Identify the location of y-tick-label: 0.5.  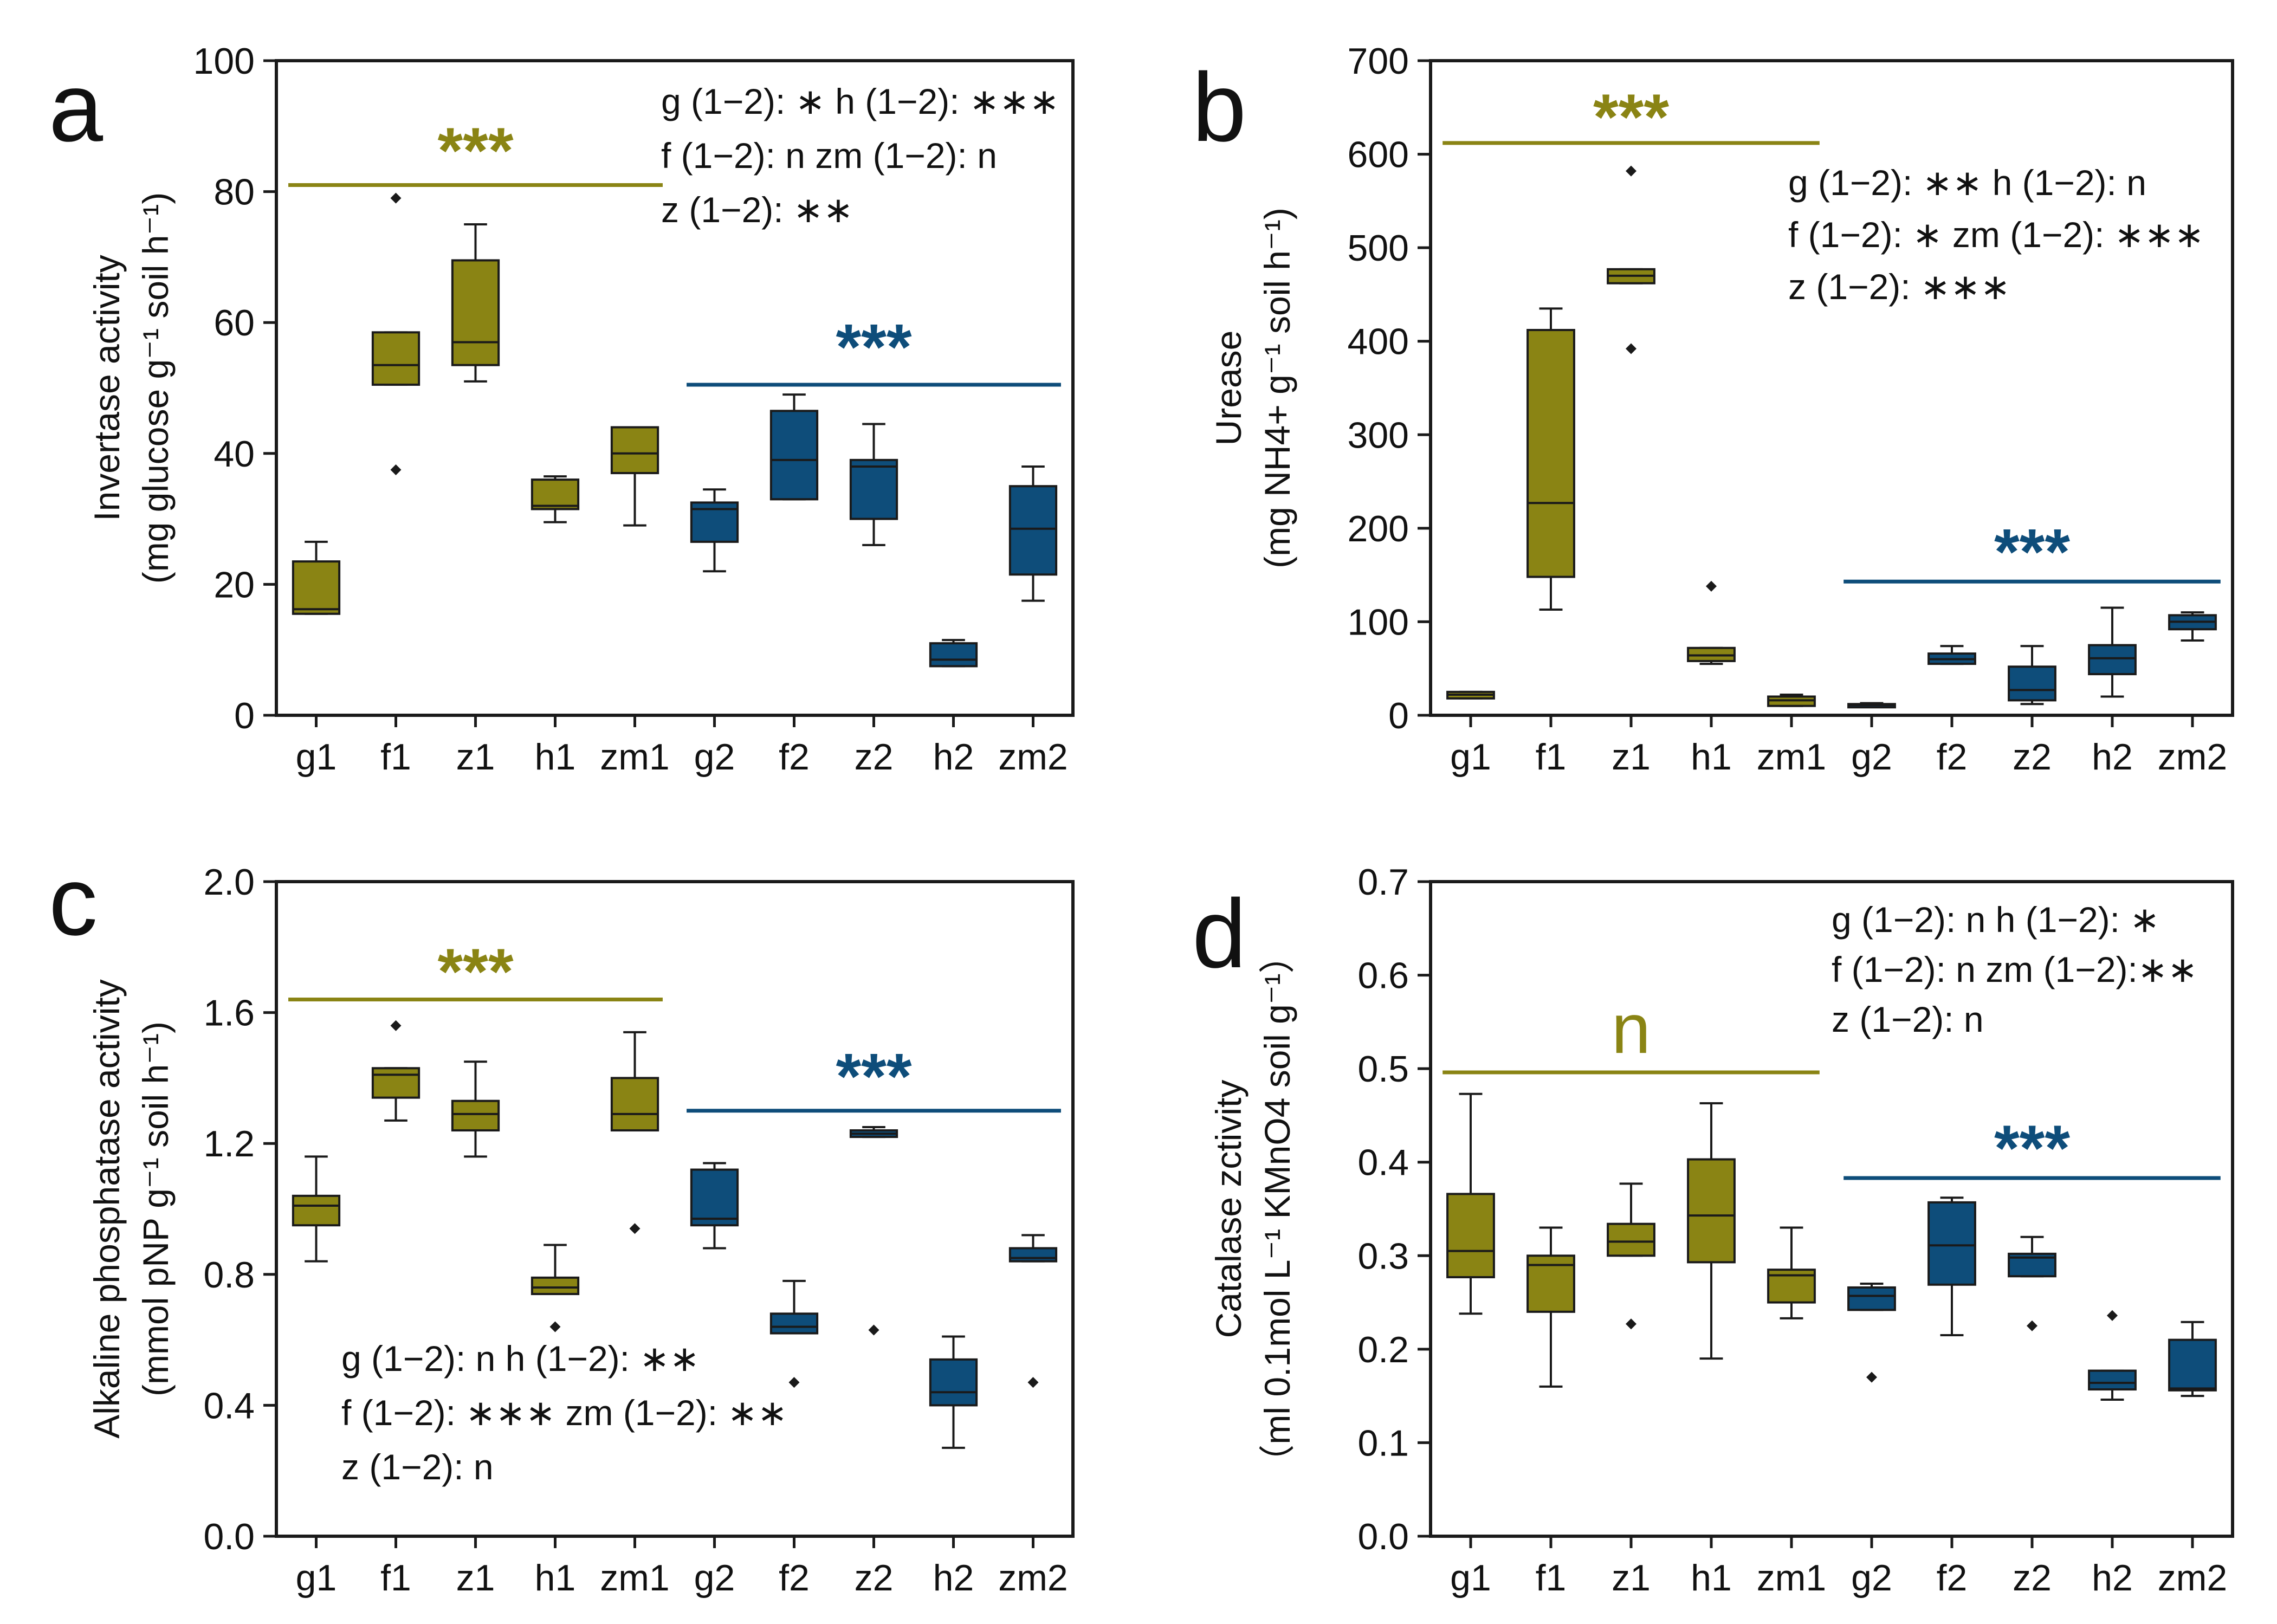
(1383, 1069).